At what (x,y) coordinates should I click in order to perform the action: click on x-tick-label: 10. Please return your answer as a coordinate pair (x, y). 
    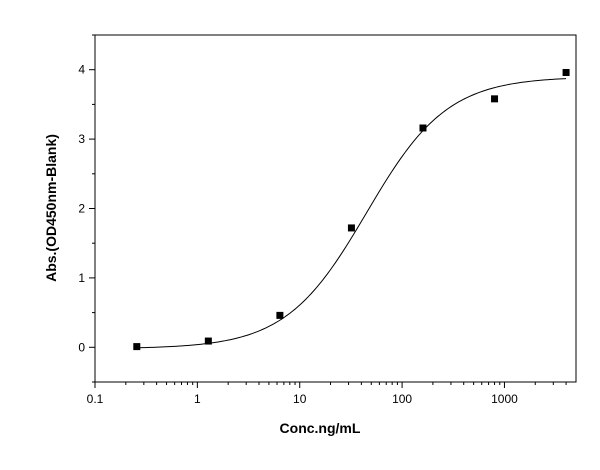
    Looking at the image, I should click on (300, 399).